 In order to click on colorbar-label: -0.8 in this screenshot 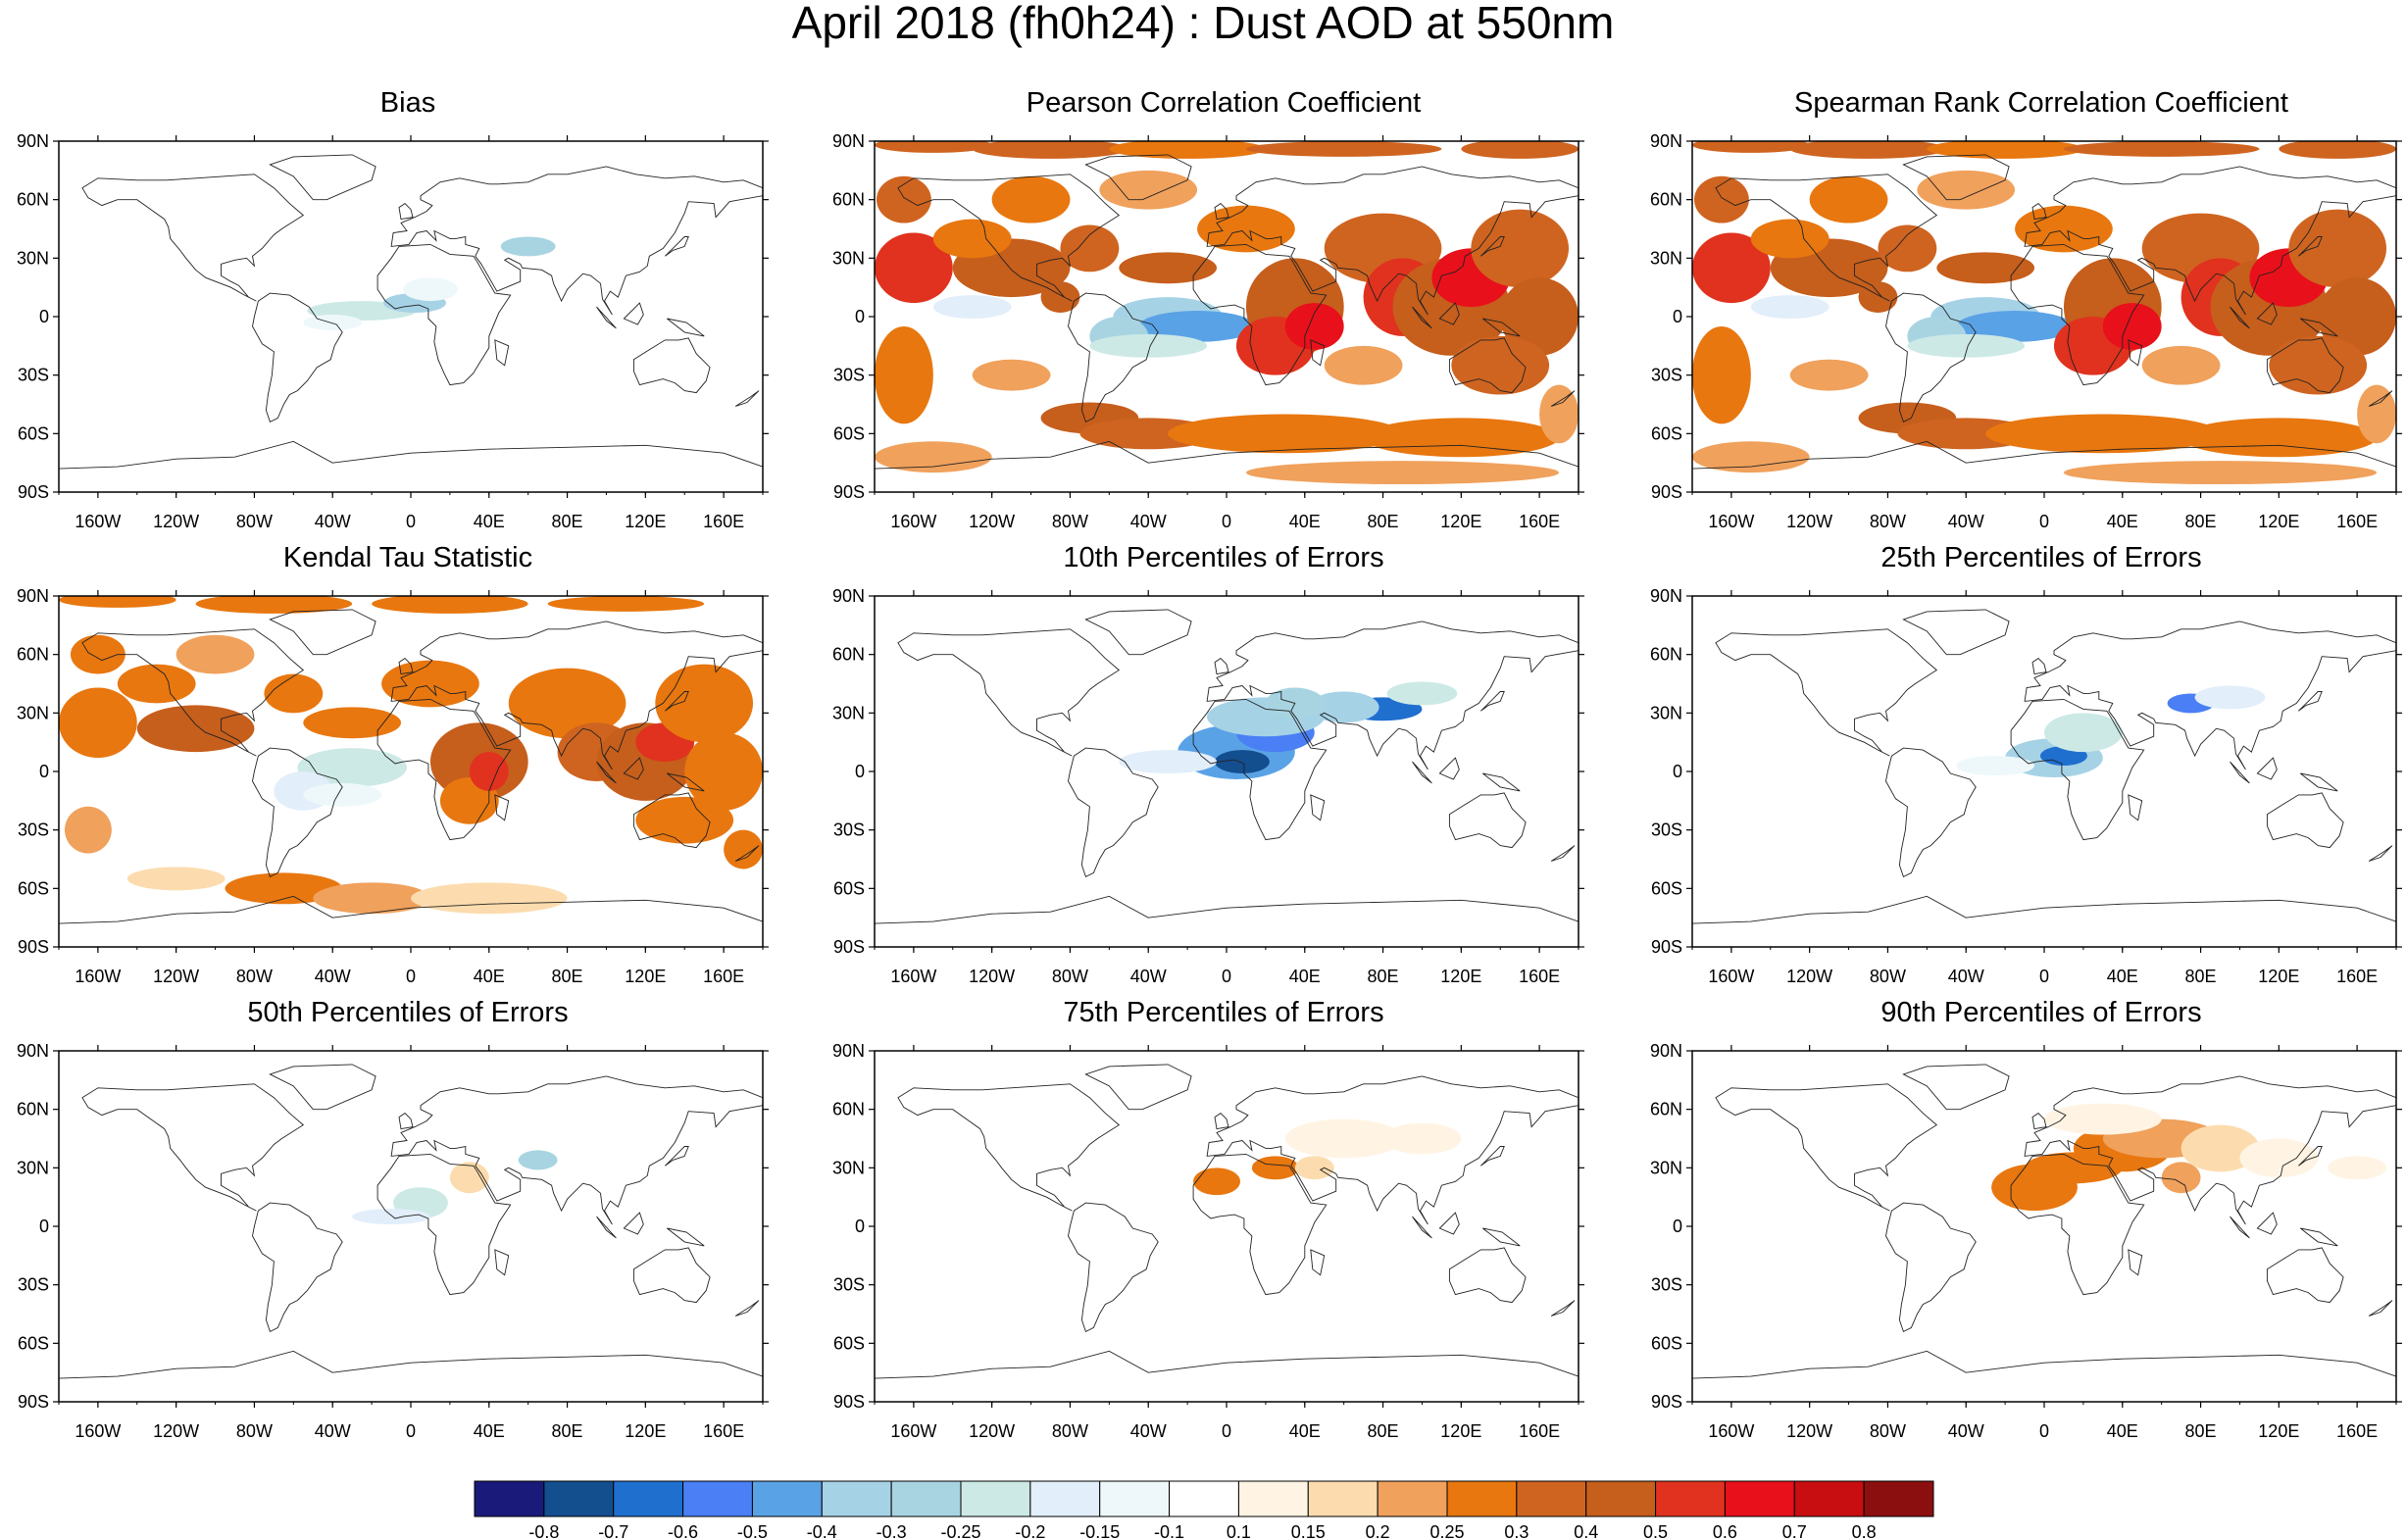, I will do `click(544, 1531)`.